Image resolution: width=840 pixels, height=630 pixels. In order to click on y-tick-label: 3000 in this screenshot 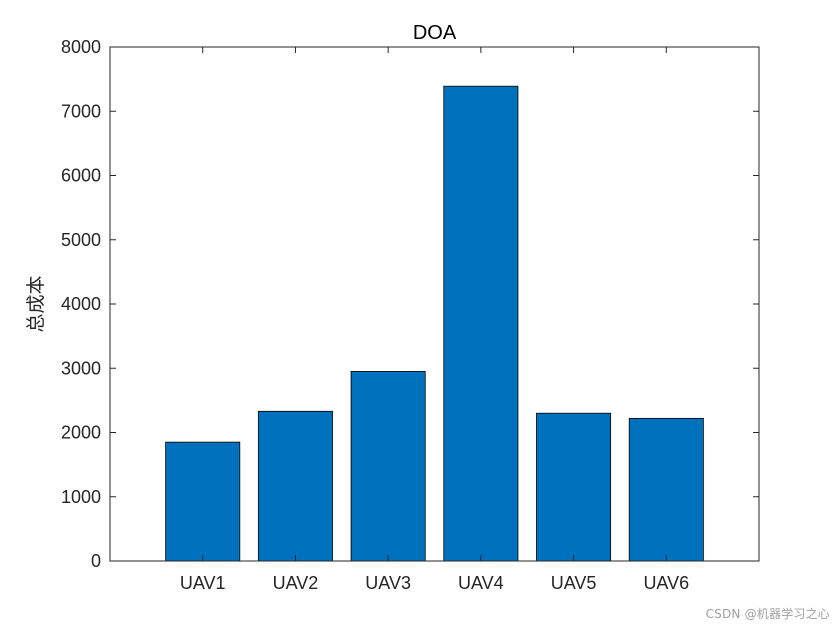, I will do `click(81, 368)`.